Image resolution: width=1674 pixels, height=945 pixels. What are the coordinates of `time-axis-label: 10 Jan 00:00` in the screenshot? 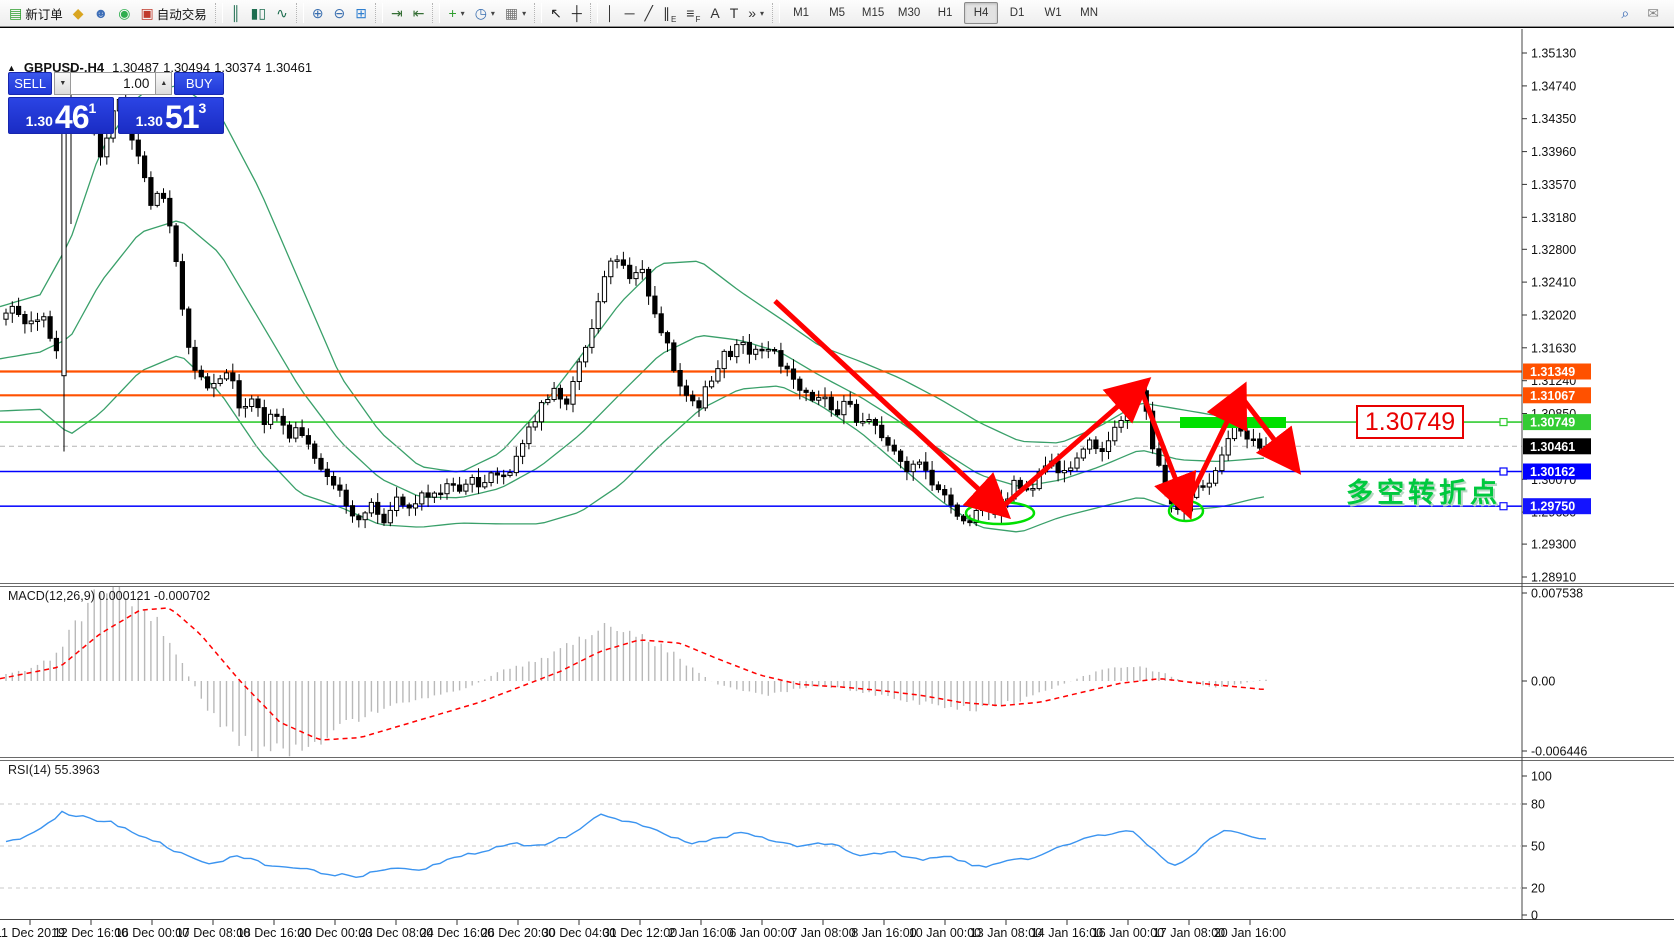 It's located at (945, 933).